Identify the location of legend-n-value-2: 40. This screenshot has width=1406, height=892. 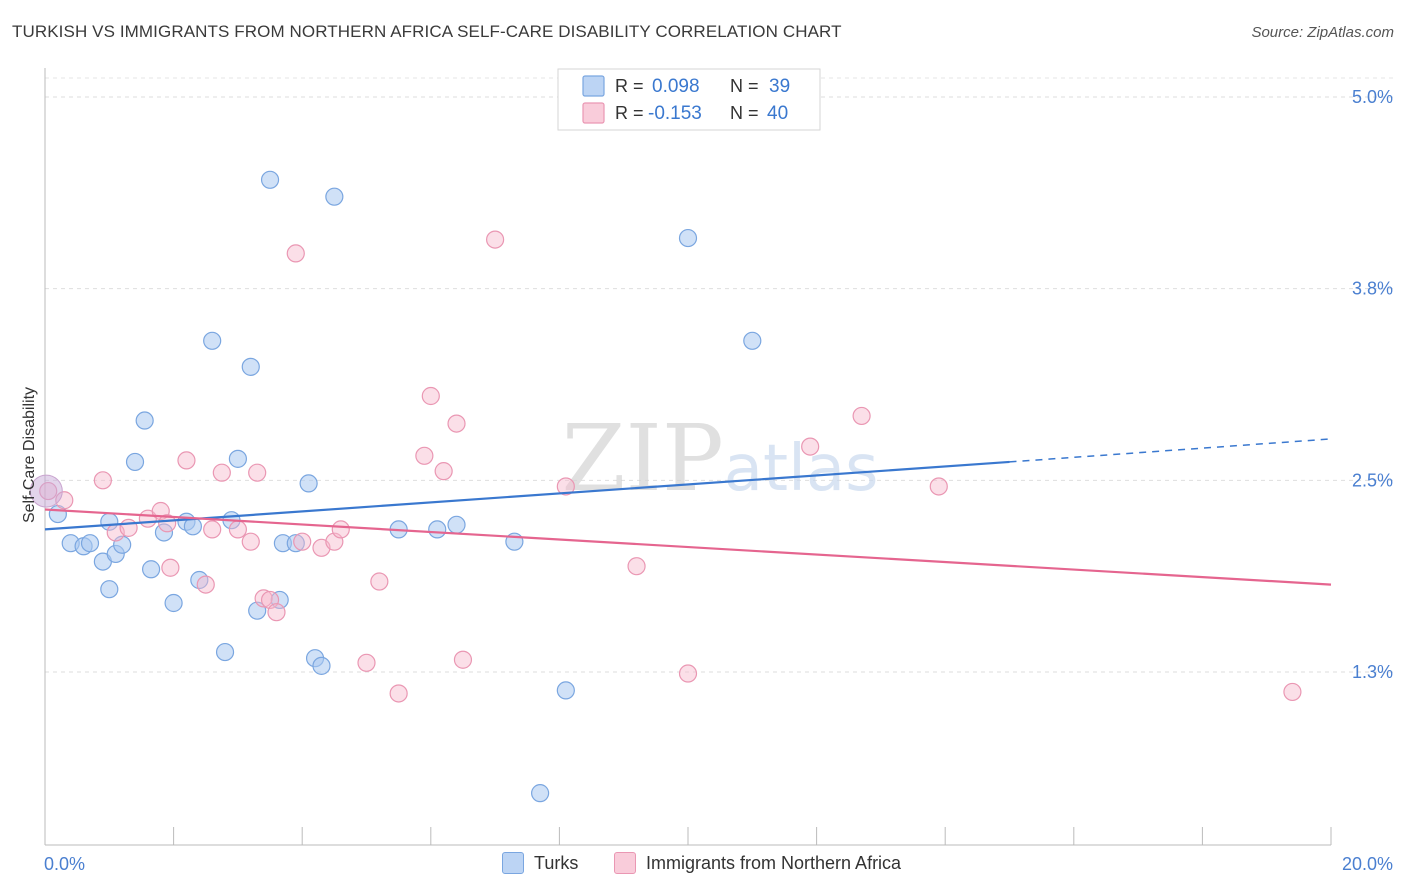
(777, 113).